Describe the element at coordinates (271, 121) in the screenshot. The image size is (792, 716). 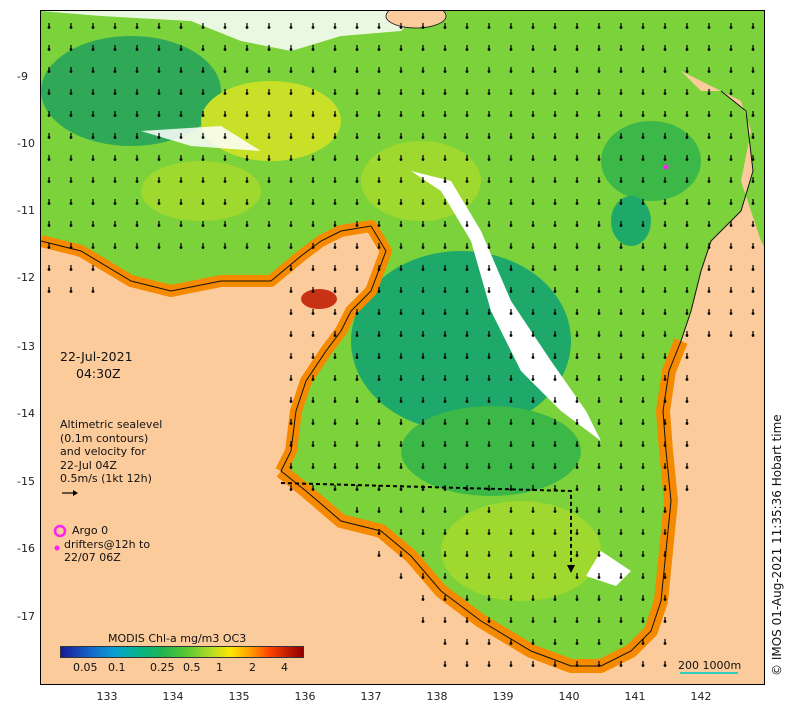
I see `chl-patch` at that location.